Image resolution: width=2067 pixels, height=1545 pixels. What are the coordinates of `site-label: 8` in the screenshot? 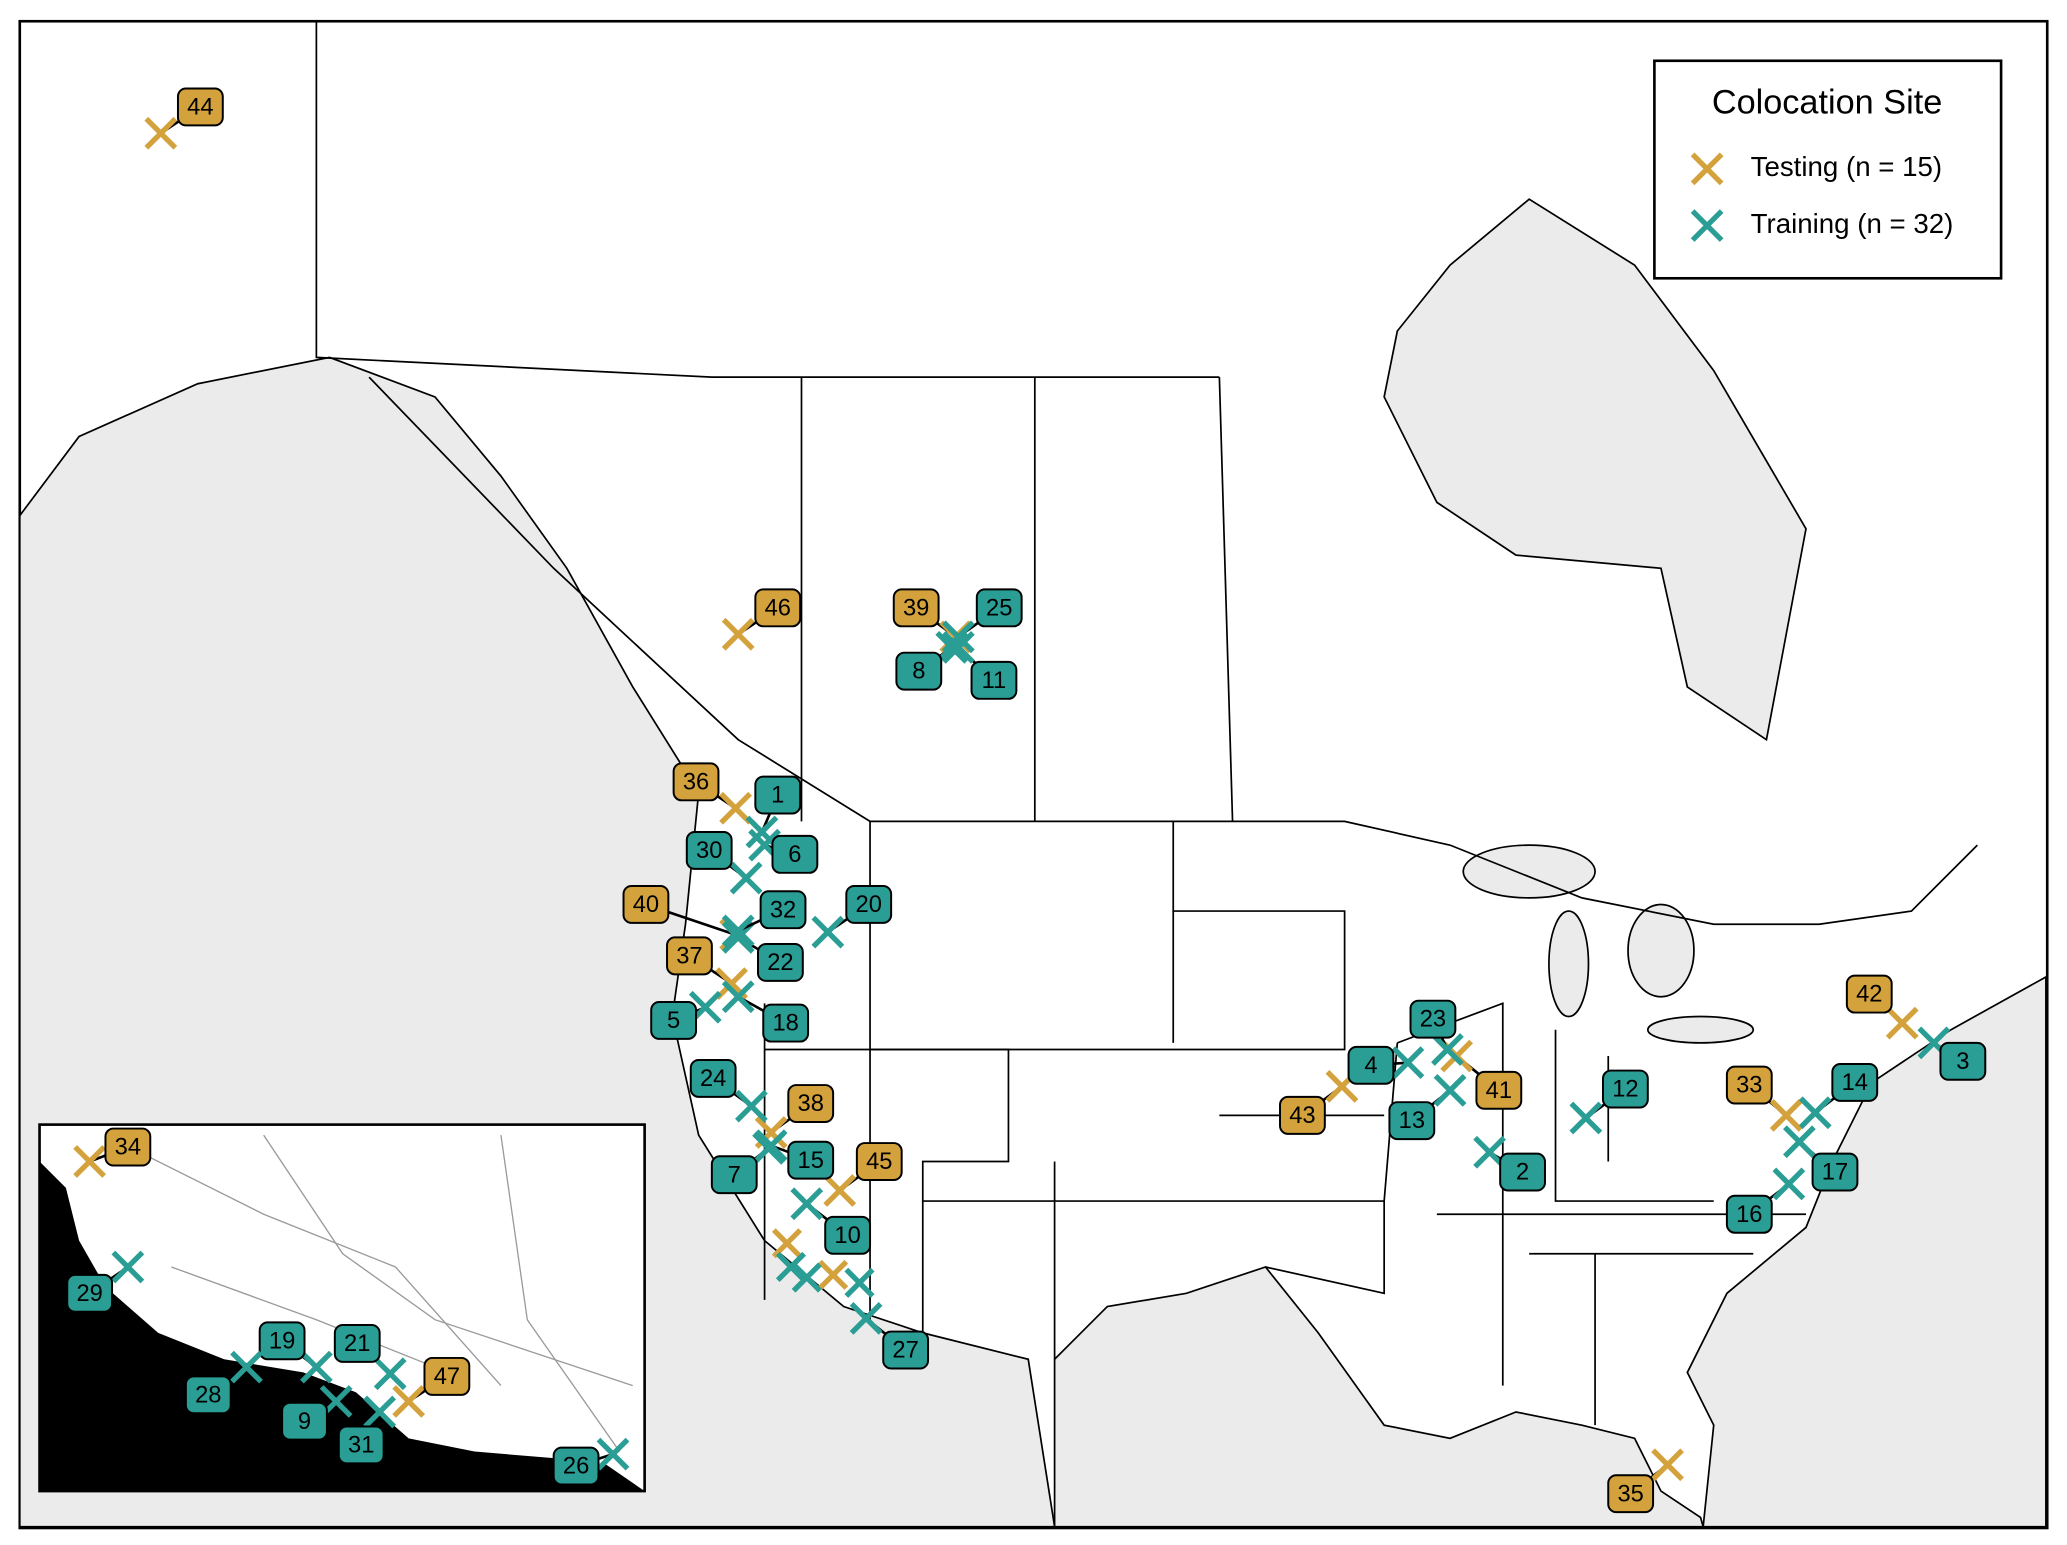 It's located at (918, 672).